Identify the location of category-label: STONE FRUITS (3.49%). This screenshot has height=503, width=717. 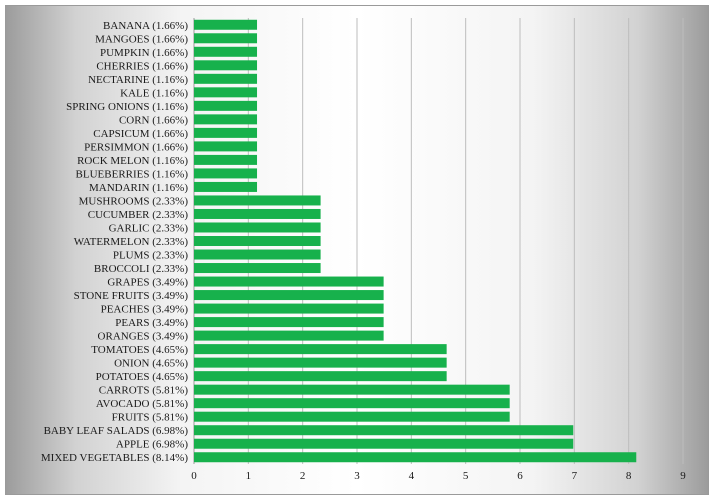
(131, 296).